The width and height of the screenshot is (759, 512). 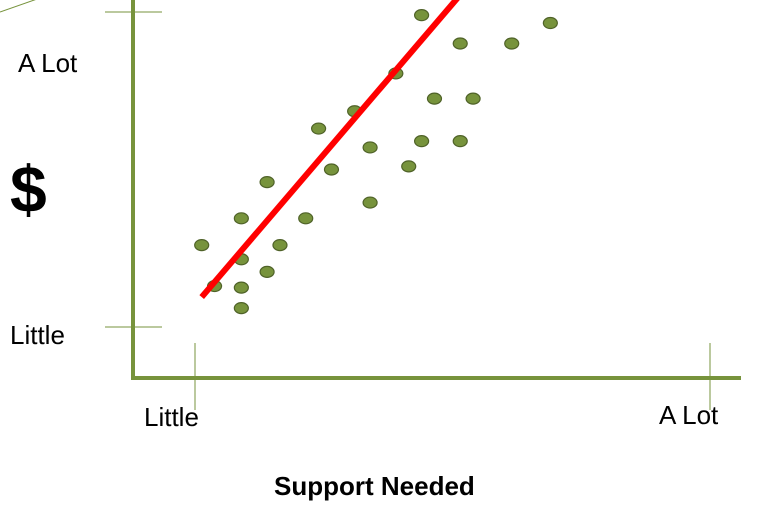 I want to click on x-tick-label-little: Little, so click(x=171, y=417).